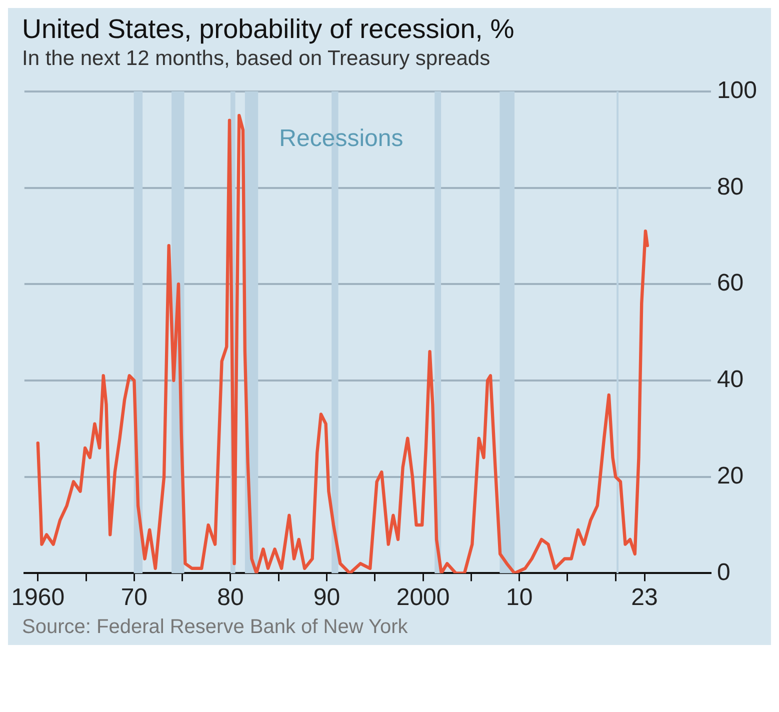  What do you see at coordinates (38, 598) in the screenshot?
I see `x-tick-label: 1960` at bounding box center [38, 598].